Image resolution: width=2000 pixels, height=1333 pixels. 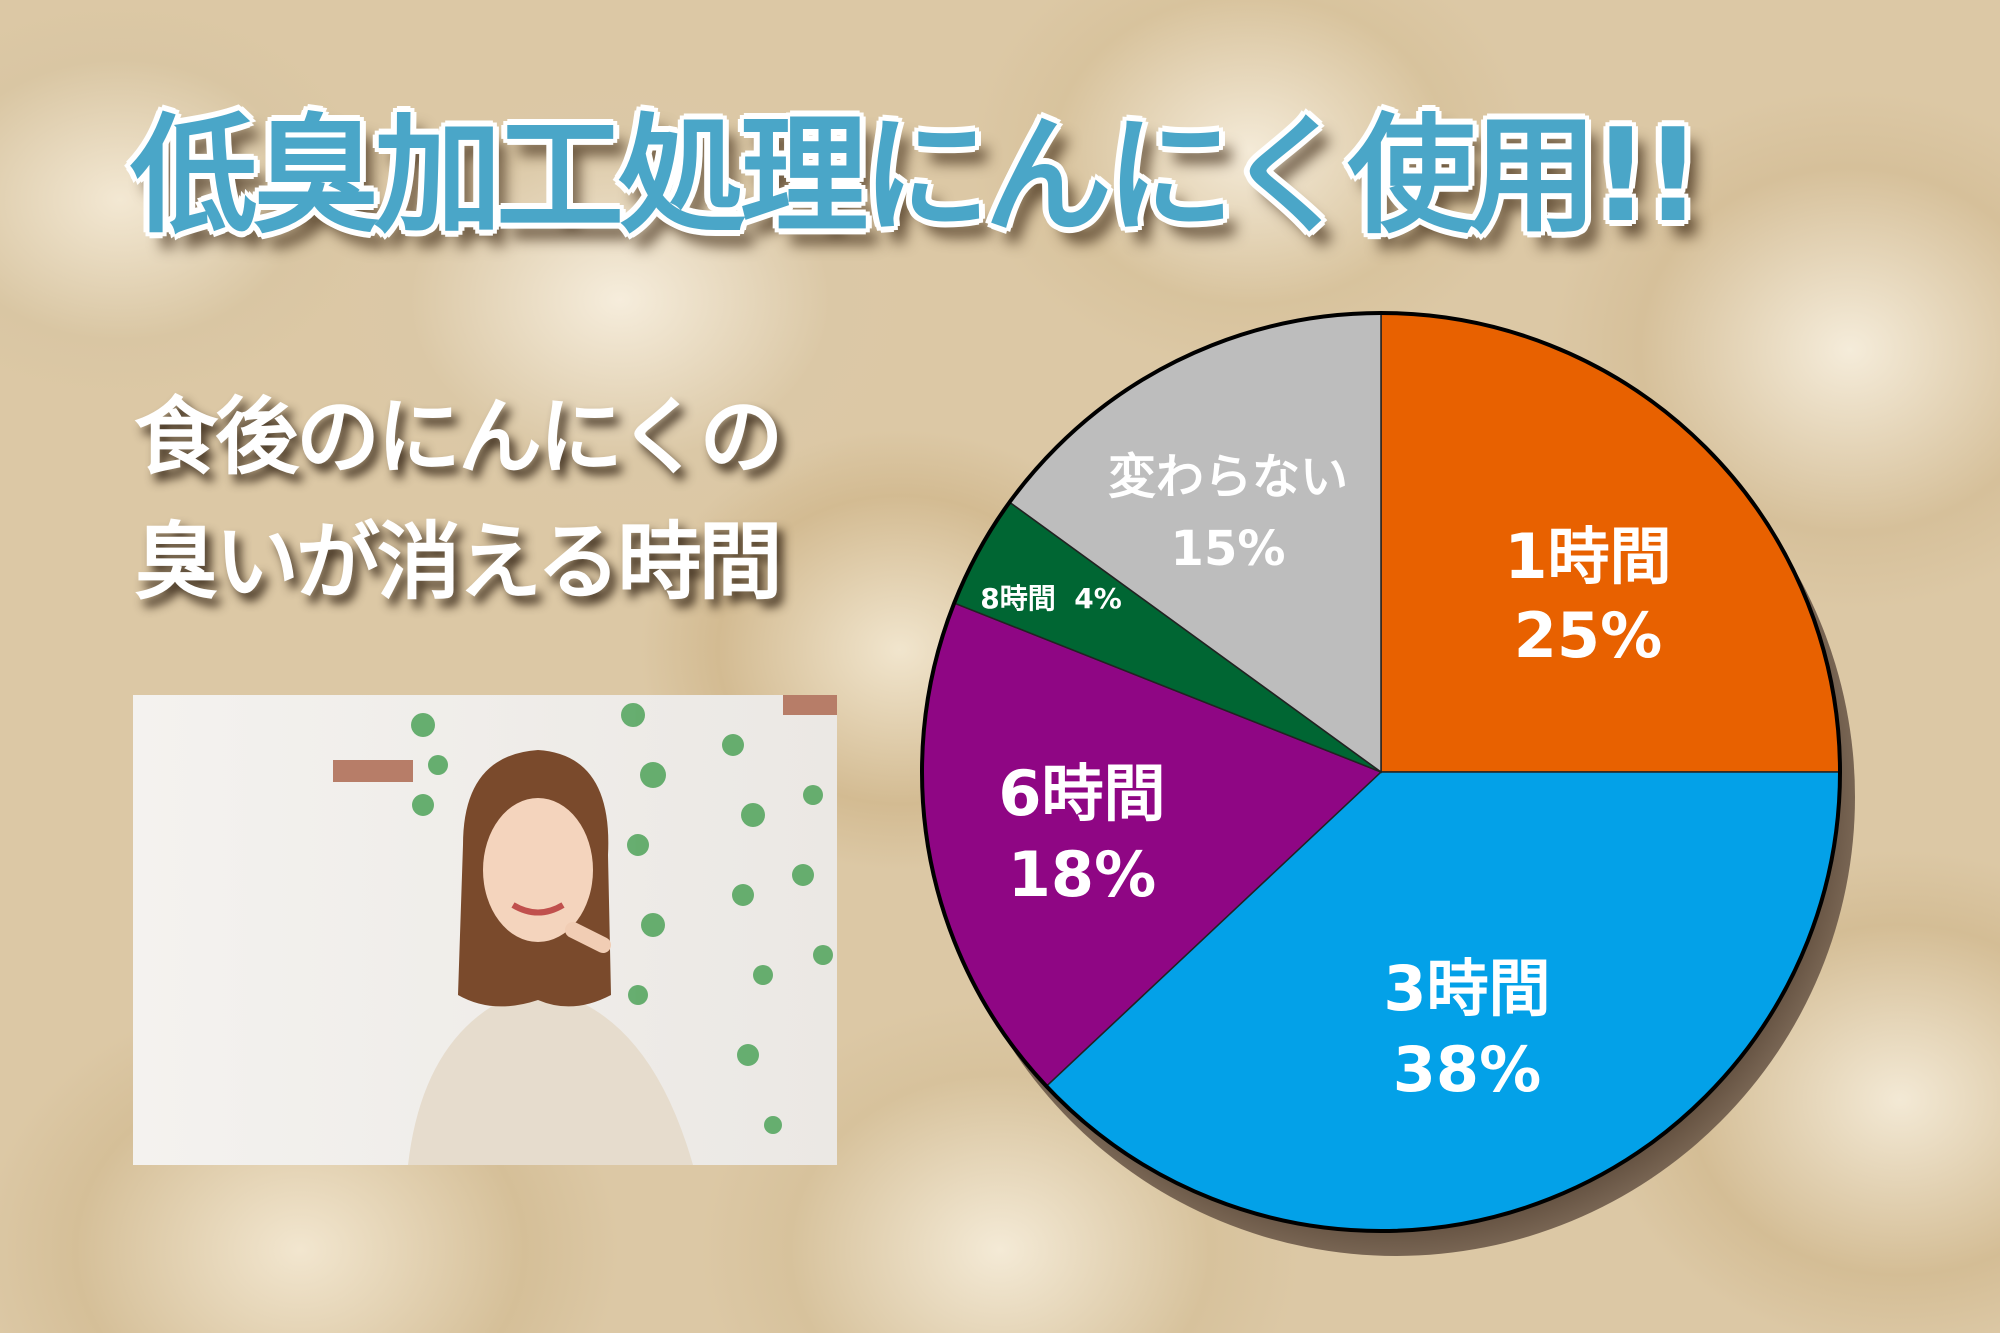 I want to click on slice-value-3h: 38%, so click(x=1467, y=1069).